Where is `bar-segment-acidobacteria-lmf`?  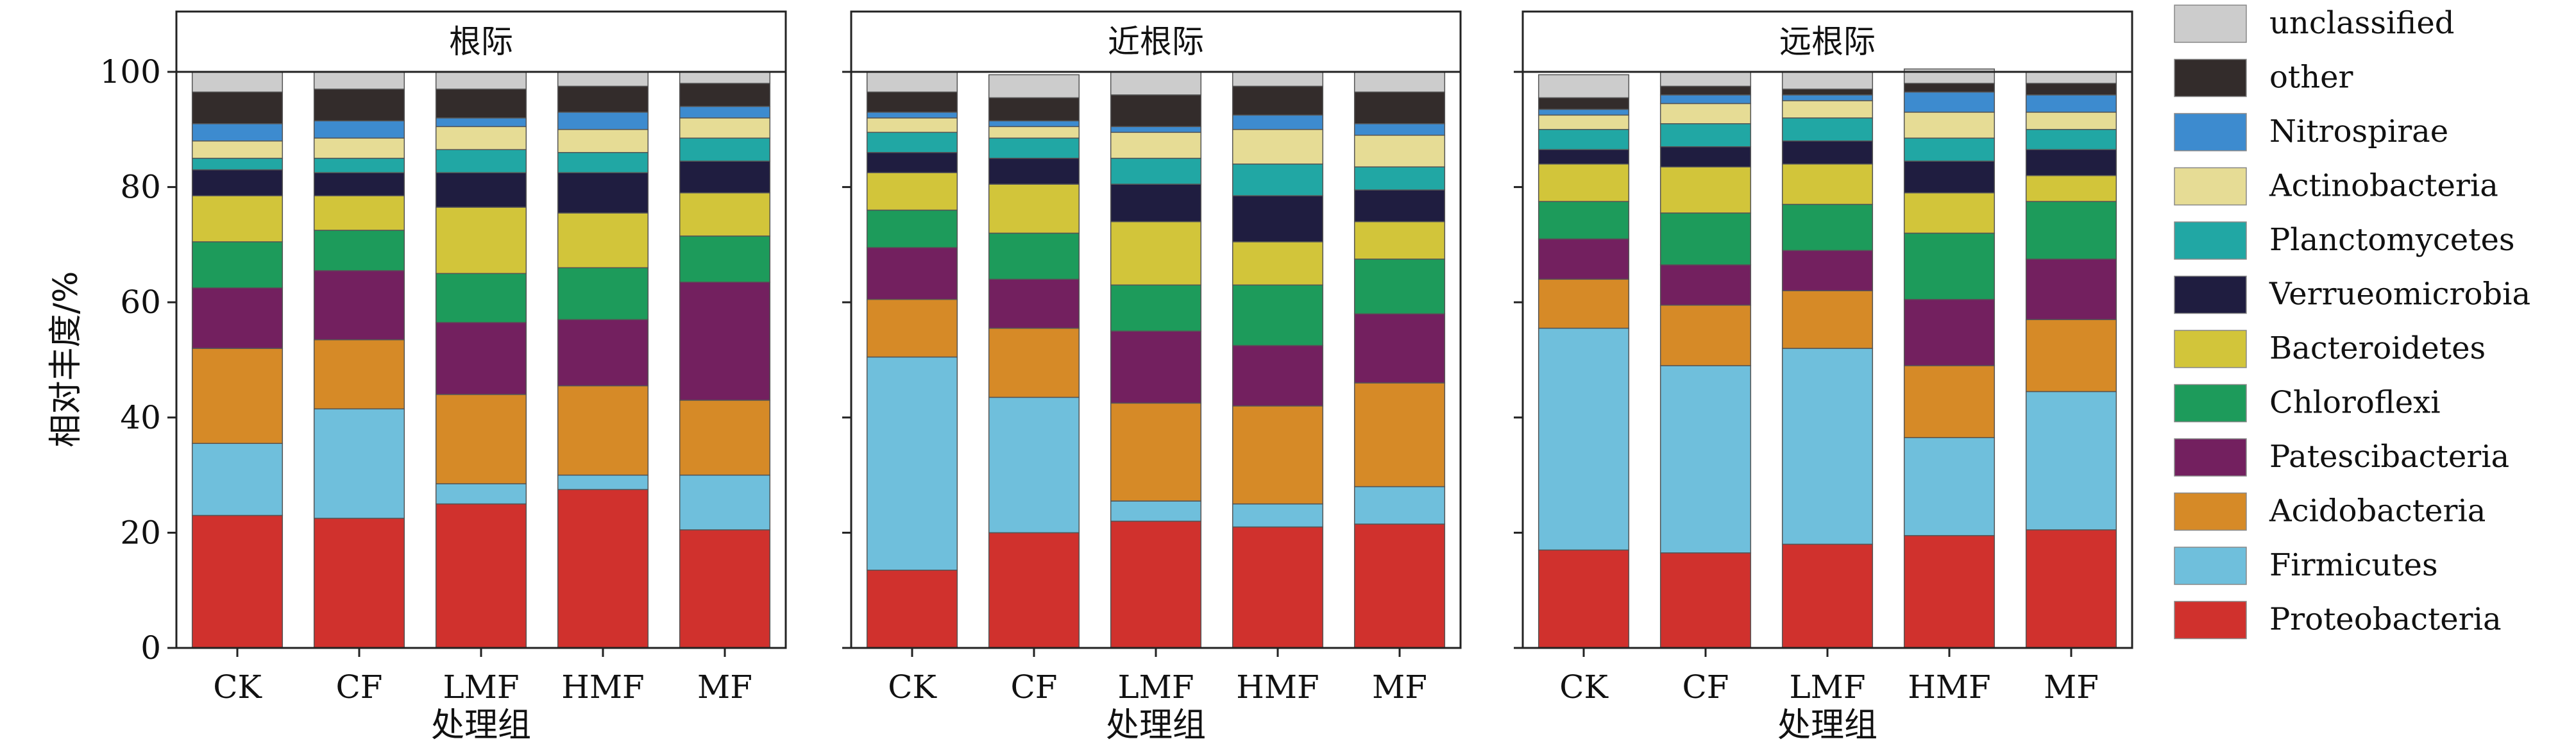 bar-segment-acidobacteria-lmf is located at coordinates (481, 439).